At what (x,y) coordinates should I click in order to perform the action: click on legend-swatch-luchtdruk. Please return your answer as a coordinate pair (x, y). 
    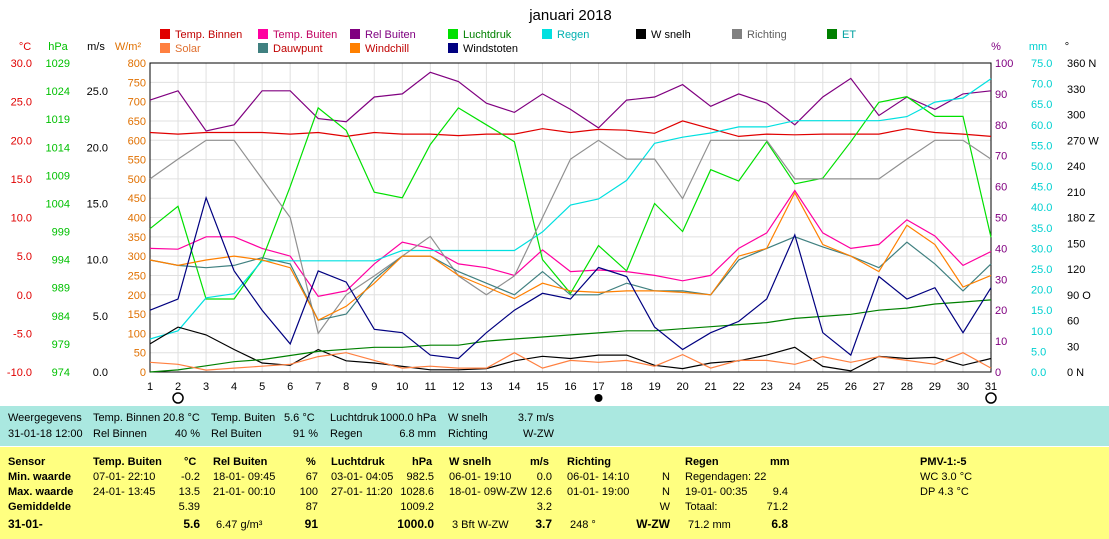
    Looking at the image, I should click on (453, 34).